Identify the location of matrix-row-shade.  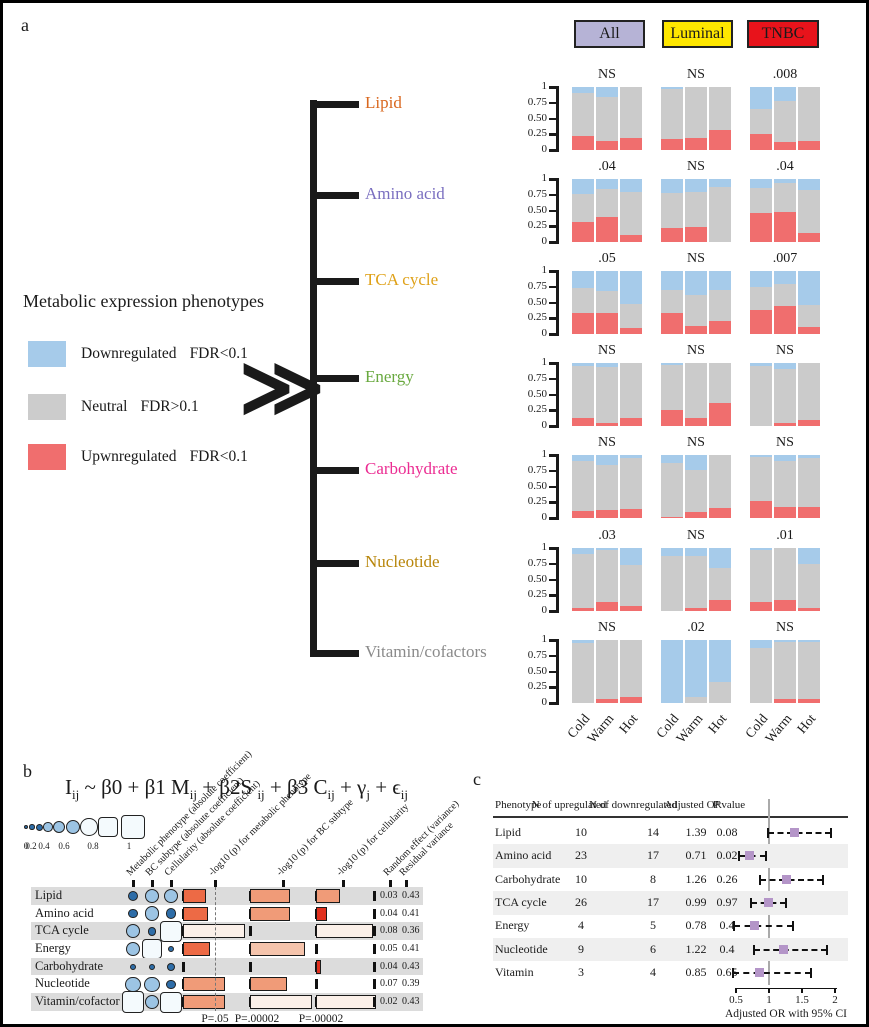
(227, 896).